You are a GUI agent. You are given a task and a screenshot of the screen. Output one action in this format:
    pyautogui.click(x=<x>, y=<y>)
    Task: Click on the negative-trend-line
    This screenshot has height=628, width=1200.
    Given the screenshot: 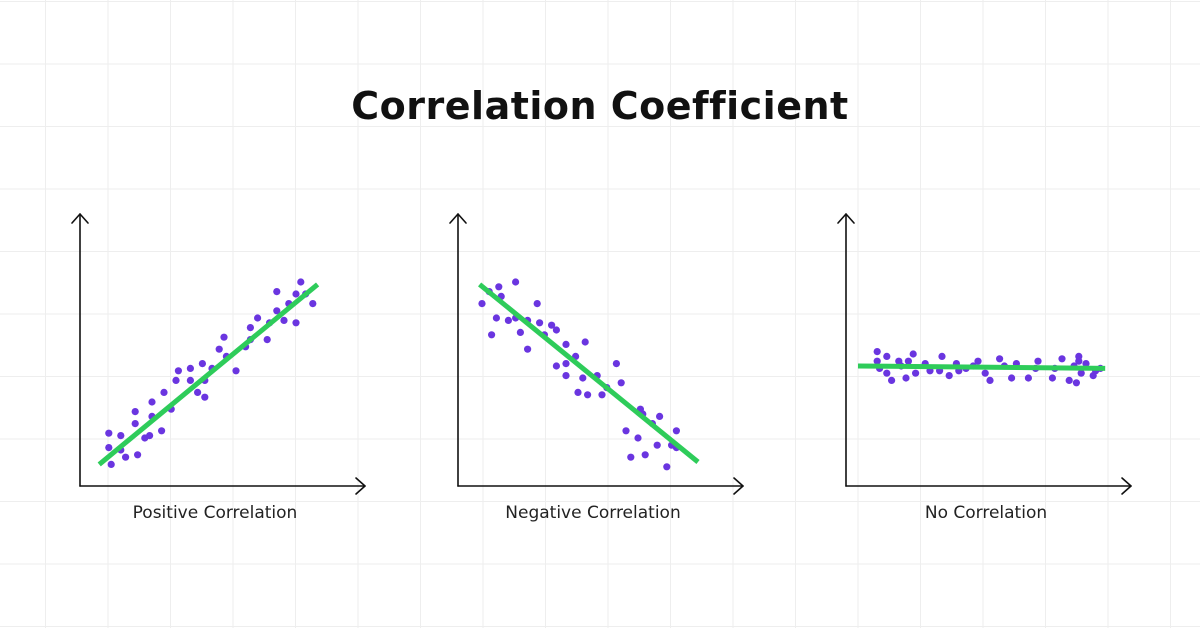 What is the action you would take?
    pyautogui.click(x=589, y=373)
    